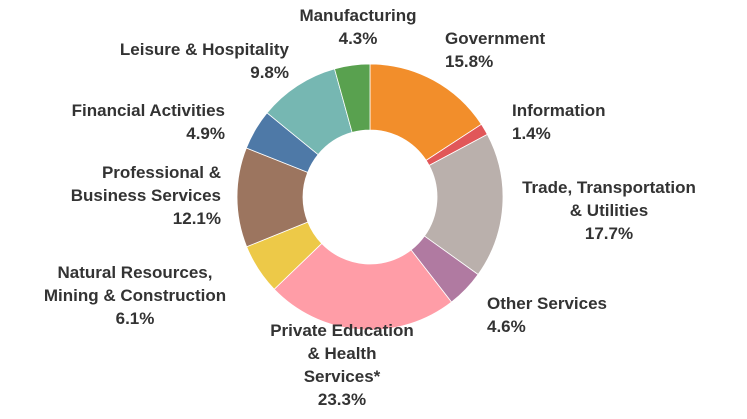  Describe the element at coordinates (161, 172) in the screenshot. I see `slice-name-label: Professional &` at that location.